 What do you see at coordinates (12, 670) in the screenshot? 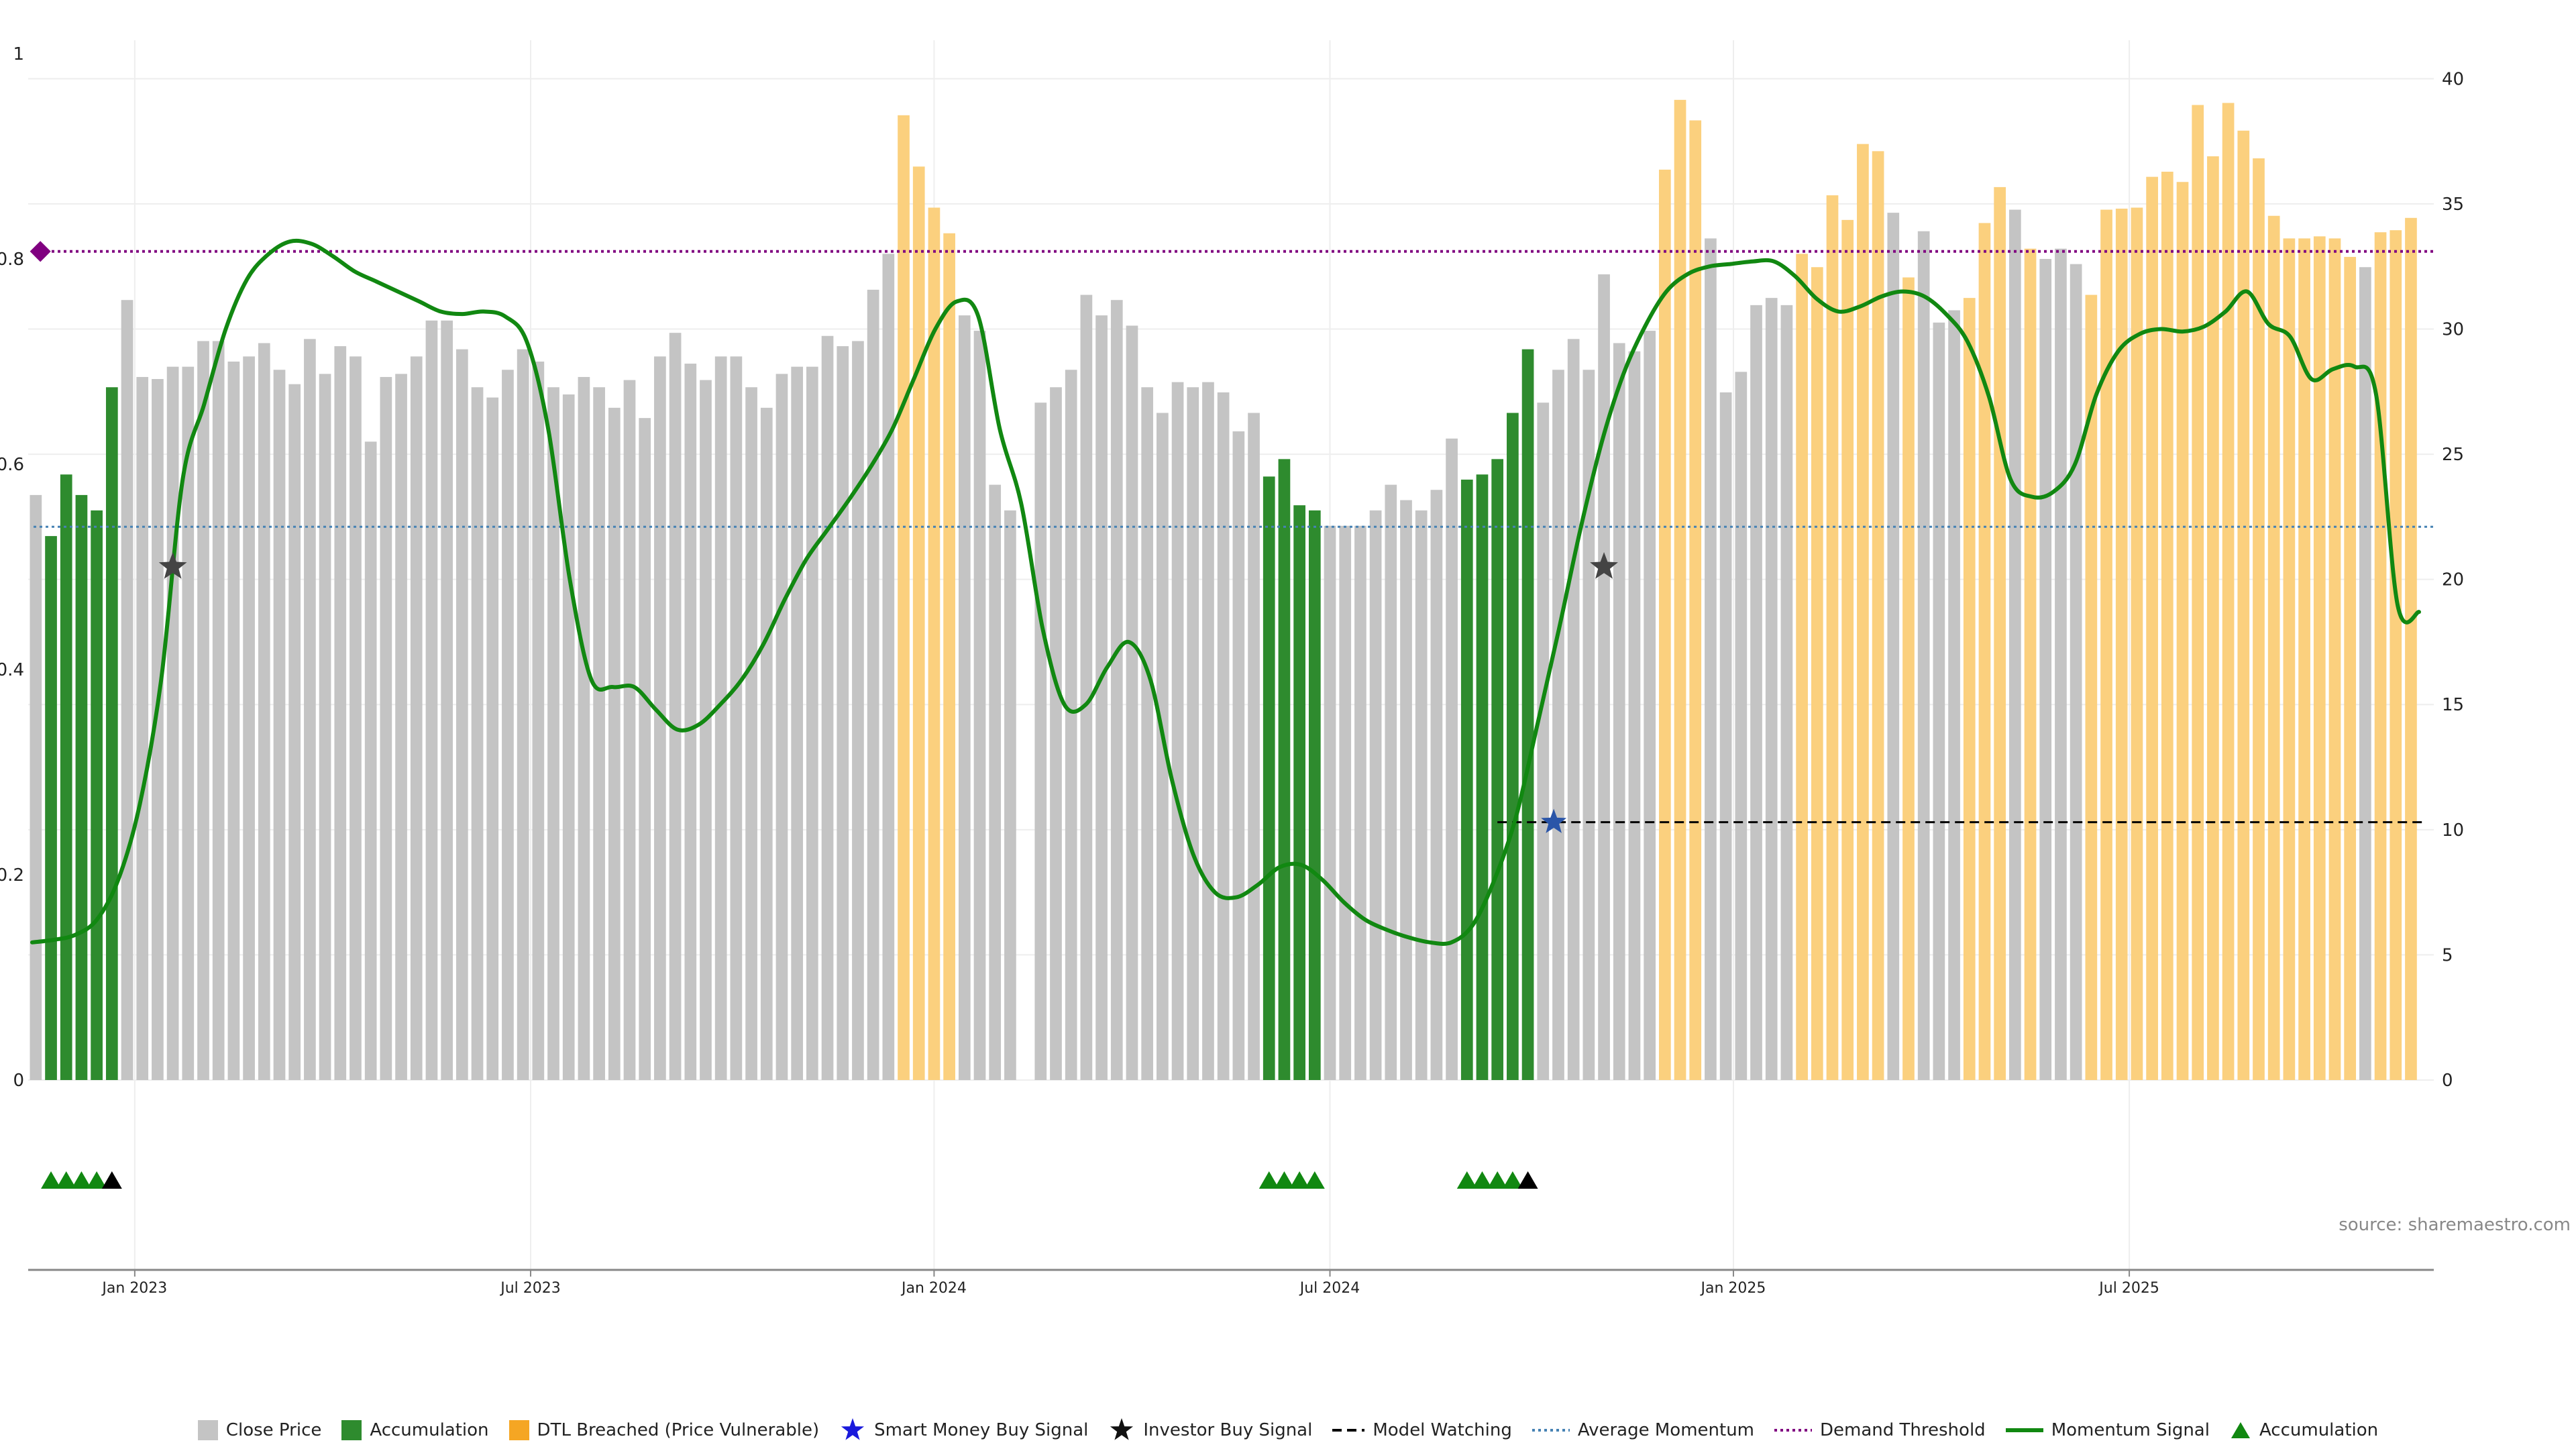
I see `left-tick-label: 0.4` at bounding box center [12, 670].